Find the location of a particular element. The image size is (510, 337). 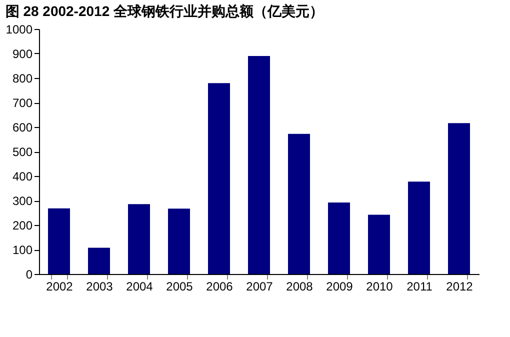

y-tick-label: 900 is located at coordinates (22, 54).